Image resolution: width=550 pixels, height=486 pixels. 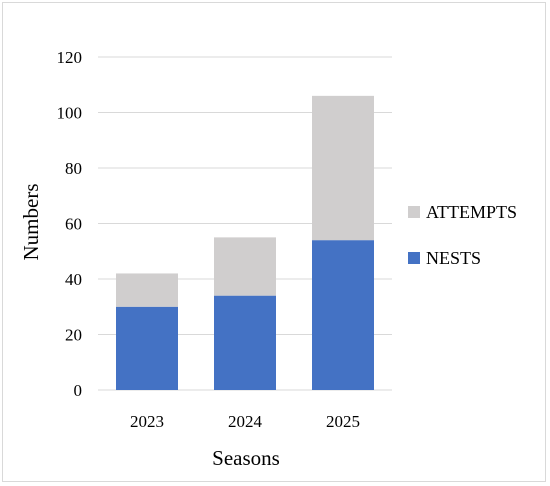 What do you see at coordinates (73, 168) in the screenshot?
I see `y-tick-label: 80` at bounding box center [73, 168].